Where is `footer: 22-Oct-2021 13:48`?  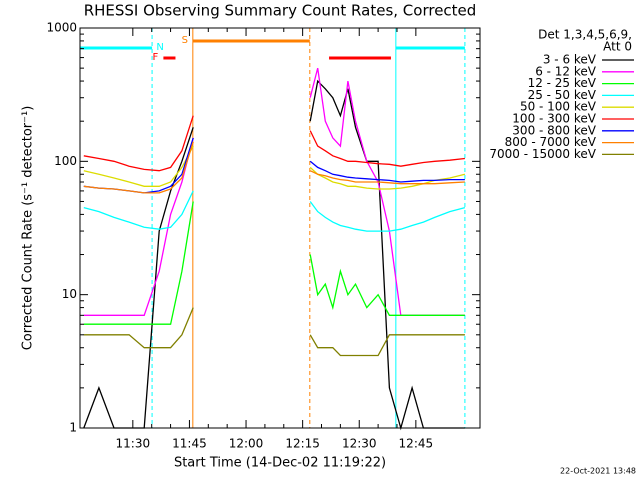 footer: 22-Oct-2021 13:48 is located at coordinates (598, 471).